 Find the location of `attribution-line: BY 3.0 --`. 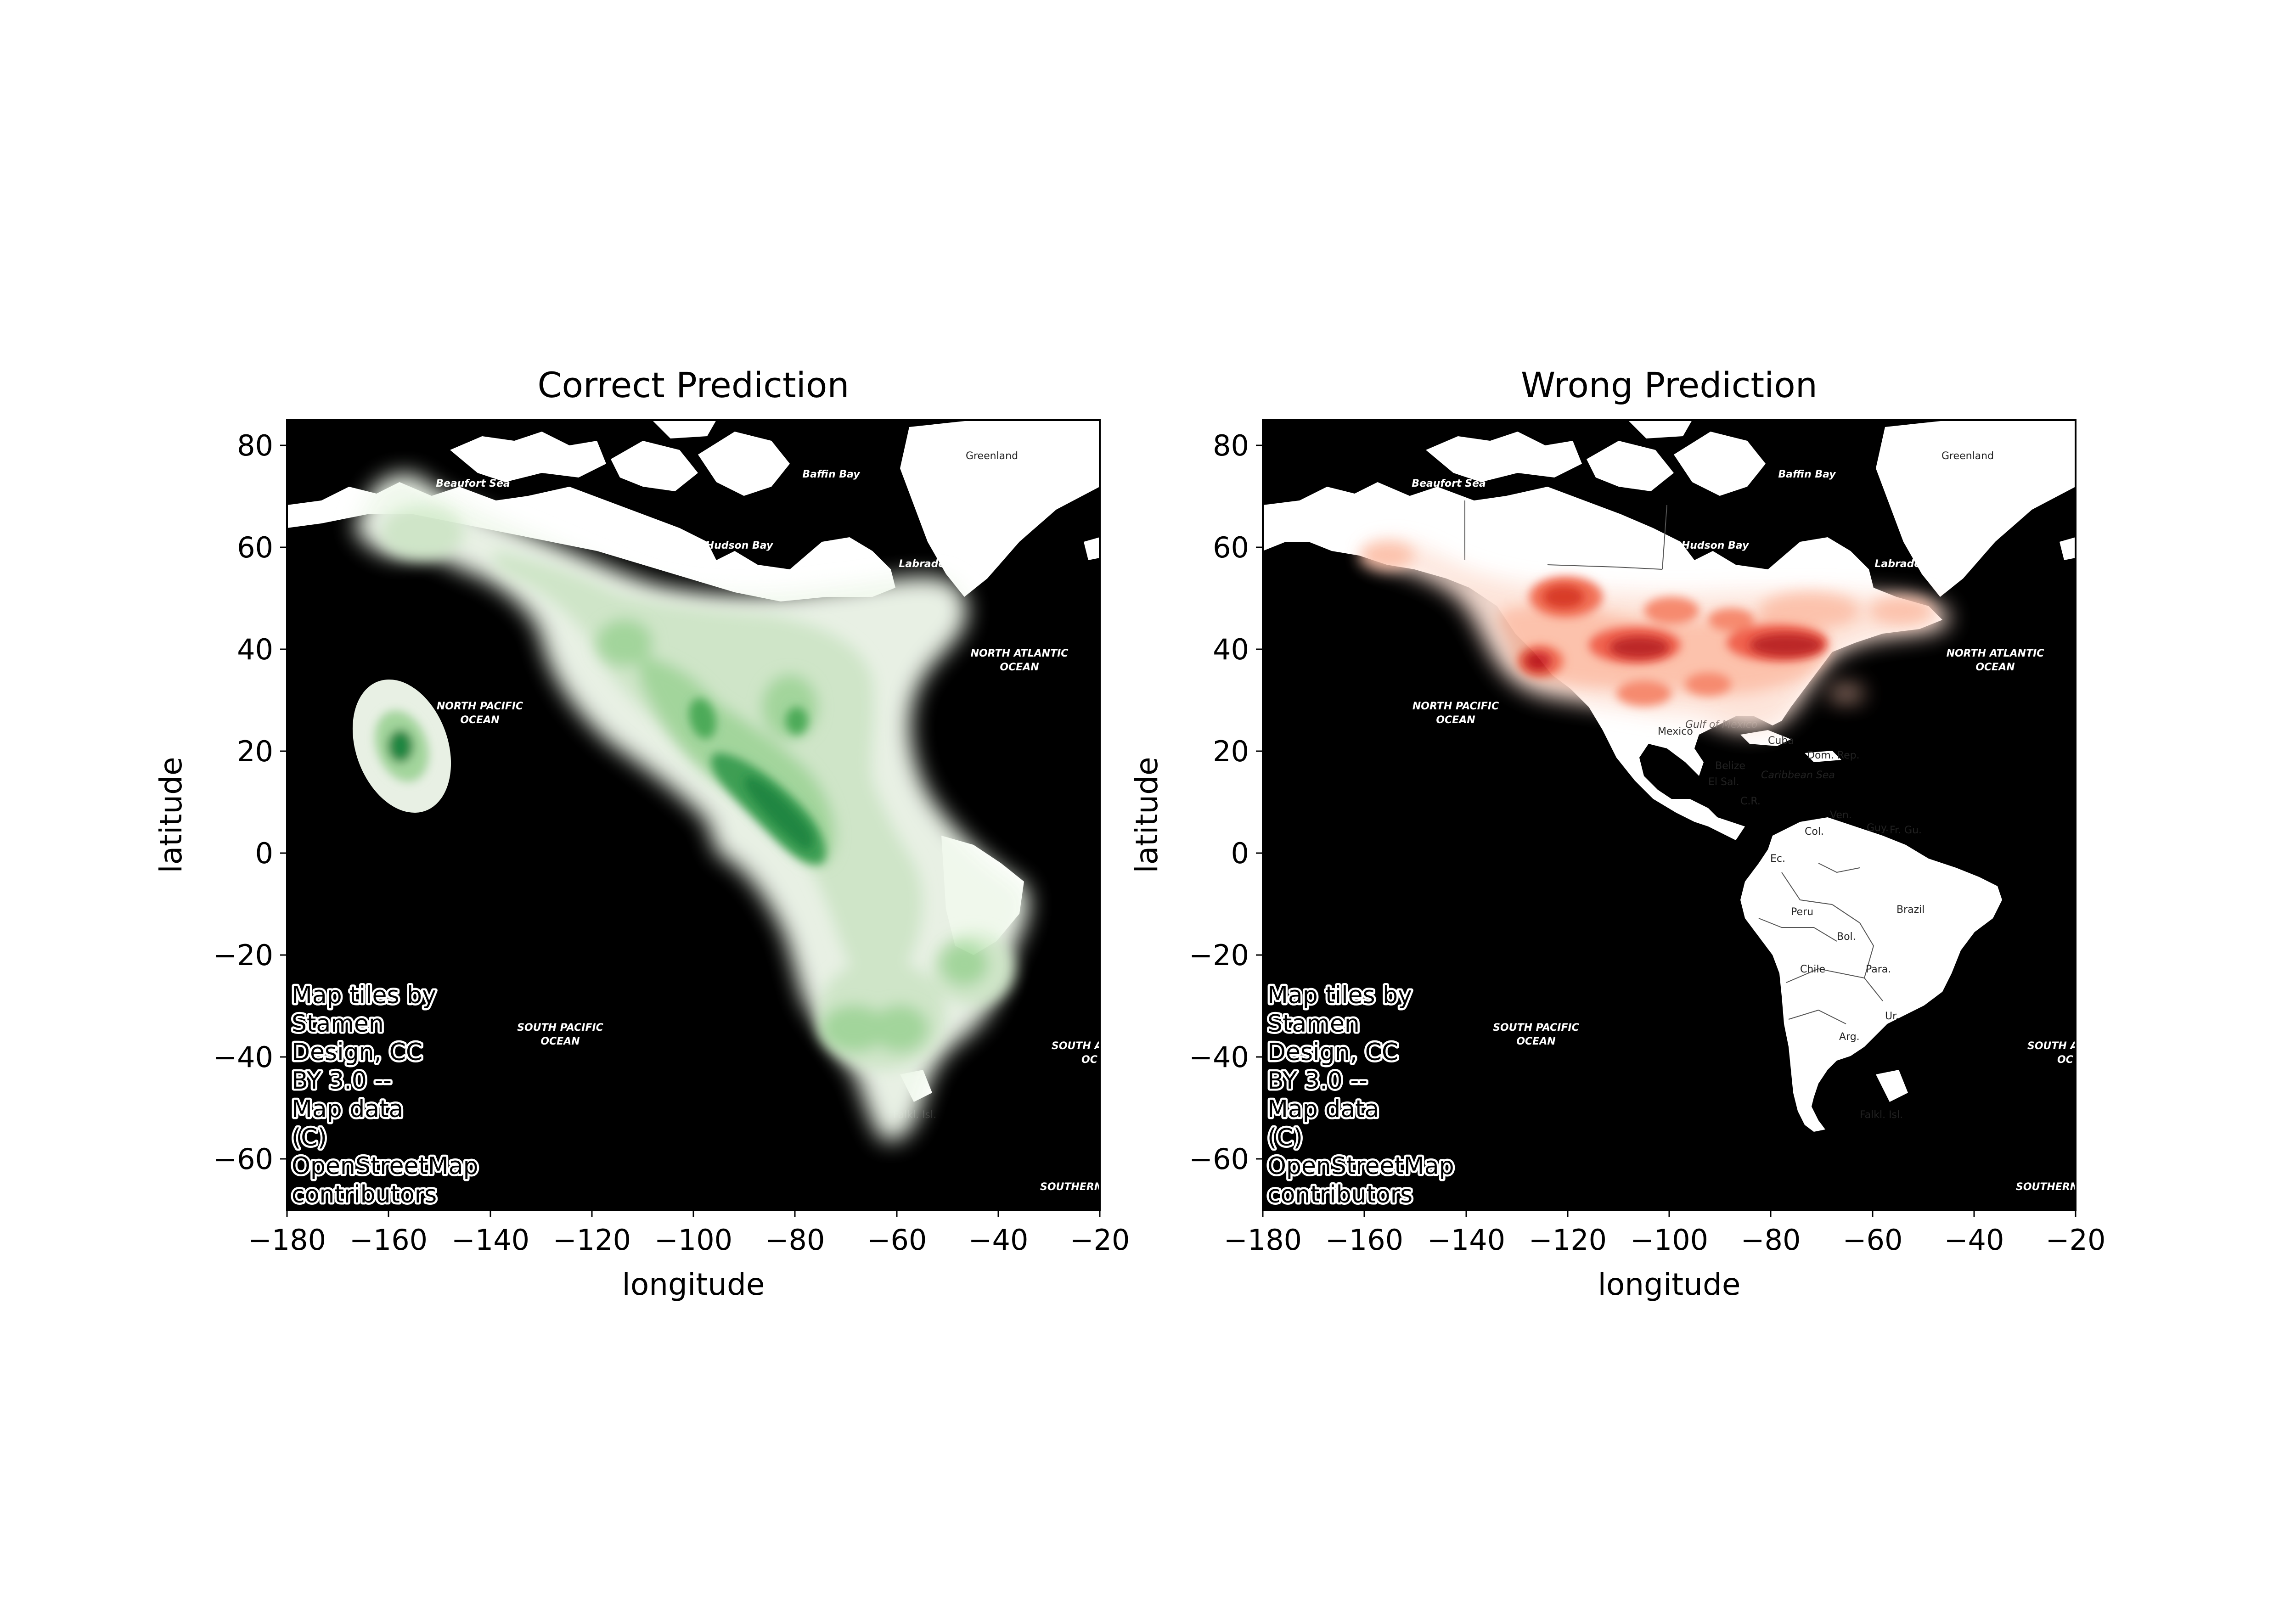

attribution-line: BY 3.0 -- is located at coordinates (1317, 1081).